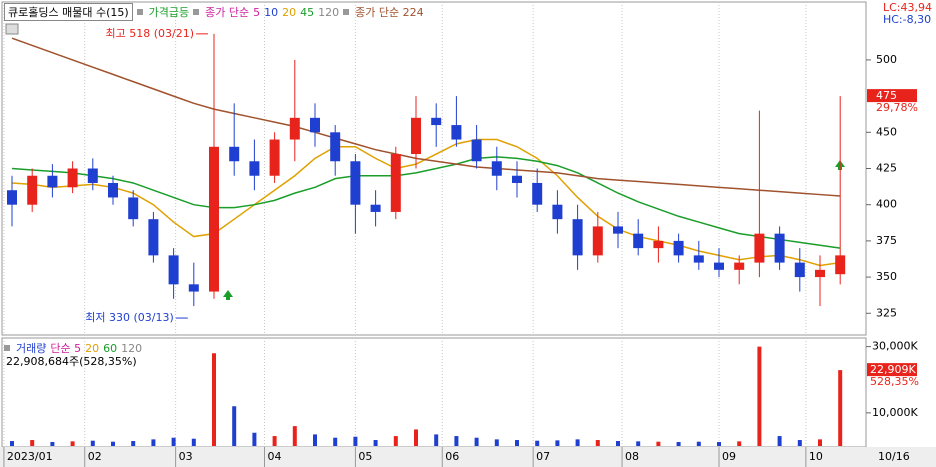 The height and width of the screenshot is (467, 936). I want to click on volume-summary-text: 22,908,684주(528,35%), so click(71, 361).